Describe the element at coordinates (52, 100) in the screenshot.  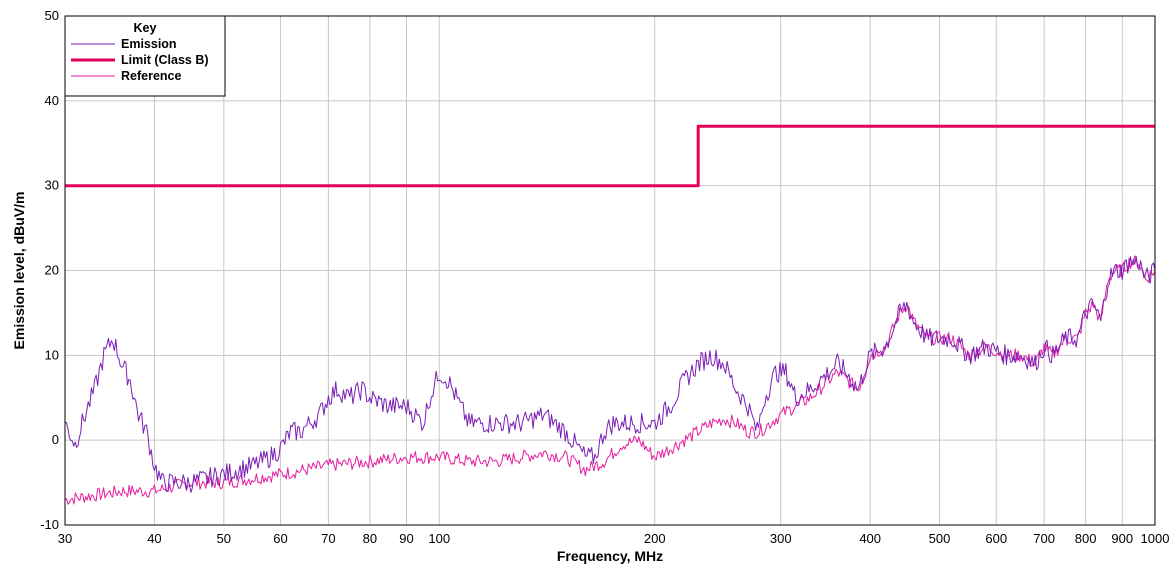
I see `y-tick-label: 40` at that location.